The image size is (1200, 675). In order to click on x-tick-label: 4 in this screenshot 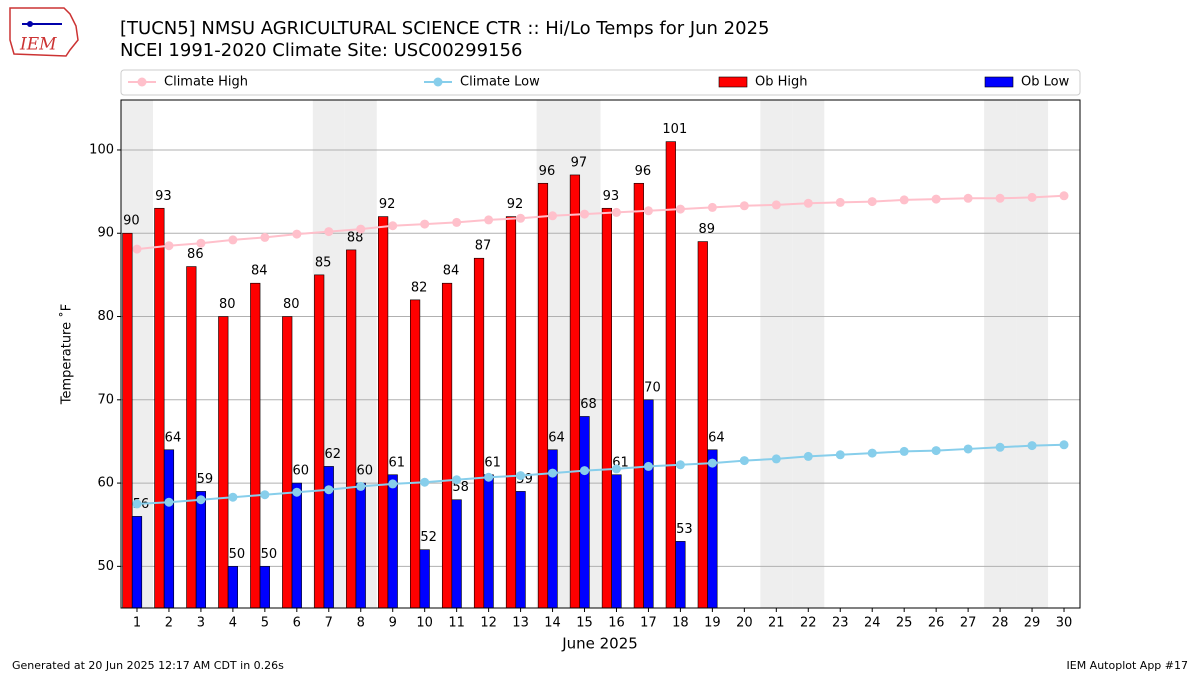, I will do `click(233, 623)`.